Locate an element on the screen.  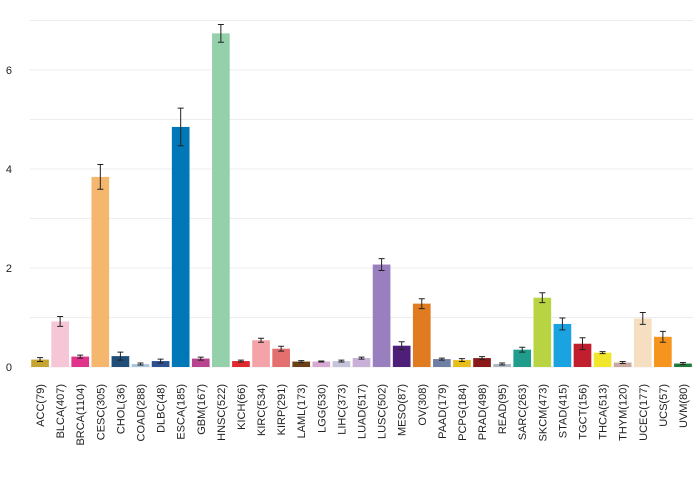
x-tick-label: KIRP(291) is located at coordinates (282, 409).